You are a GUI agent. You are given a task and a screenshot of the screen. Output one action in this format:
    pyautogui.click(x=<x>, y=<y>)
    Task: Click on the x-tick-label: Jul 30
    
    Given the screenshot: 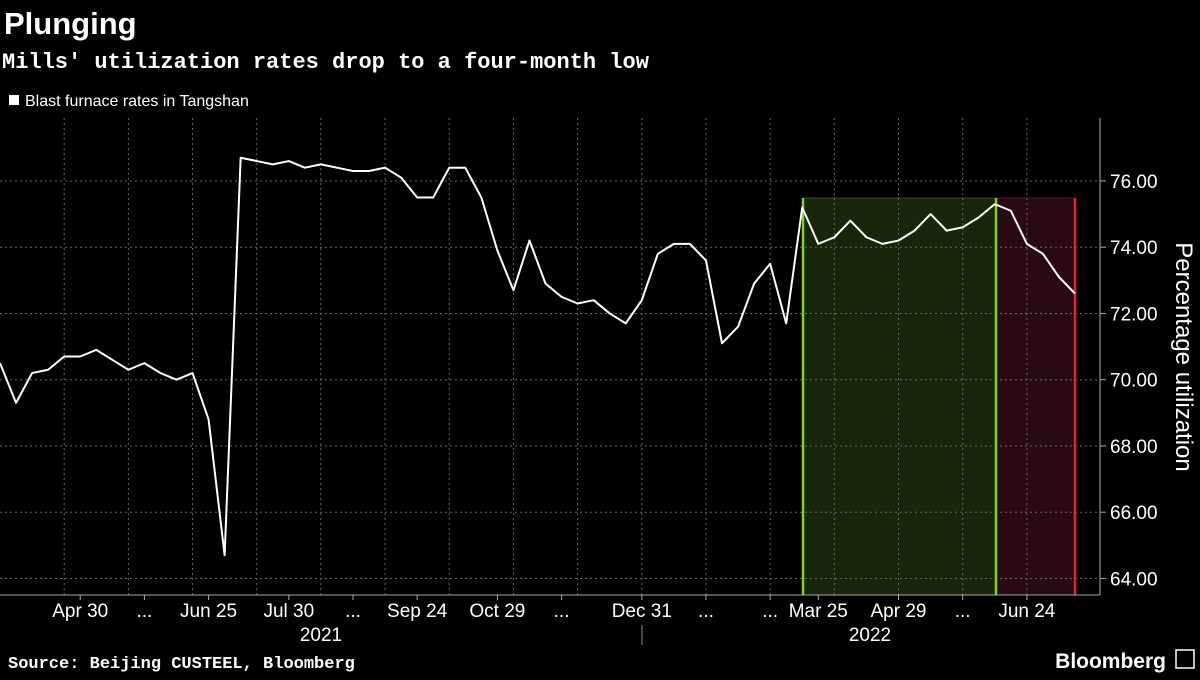 What is the action you would take?
    pyautogui.click(x=288, y=611)
    